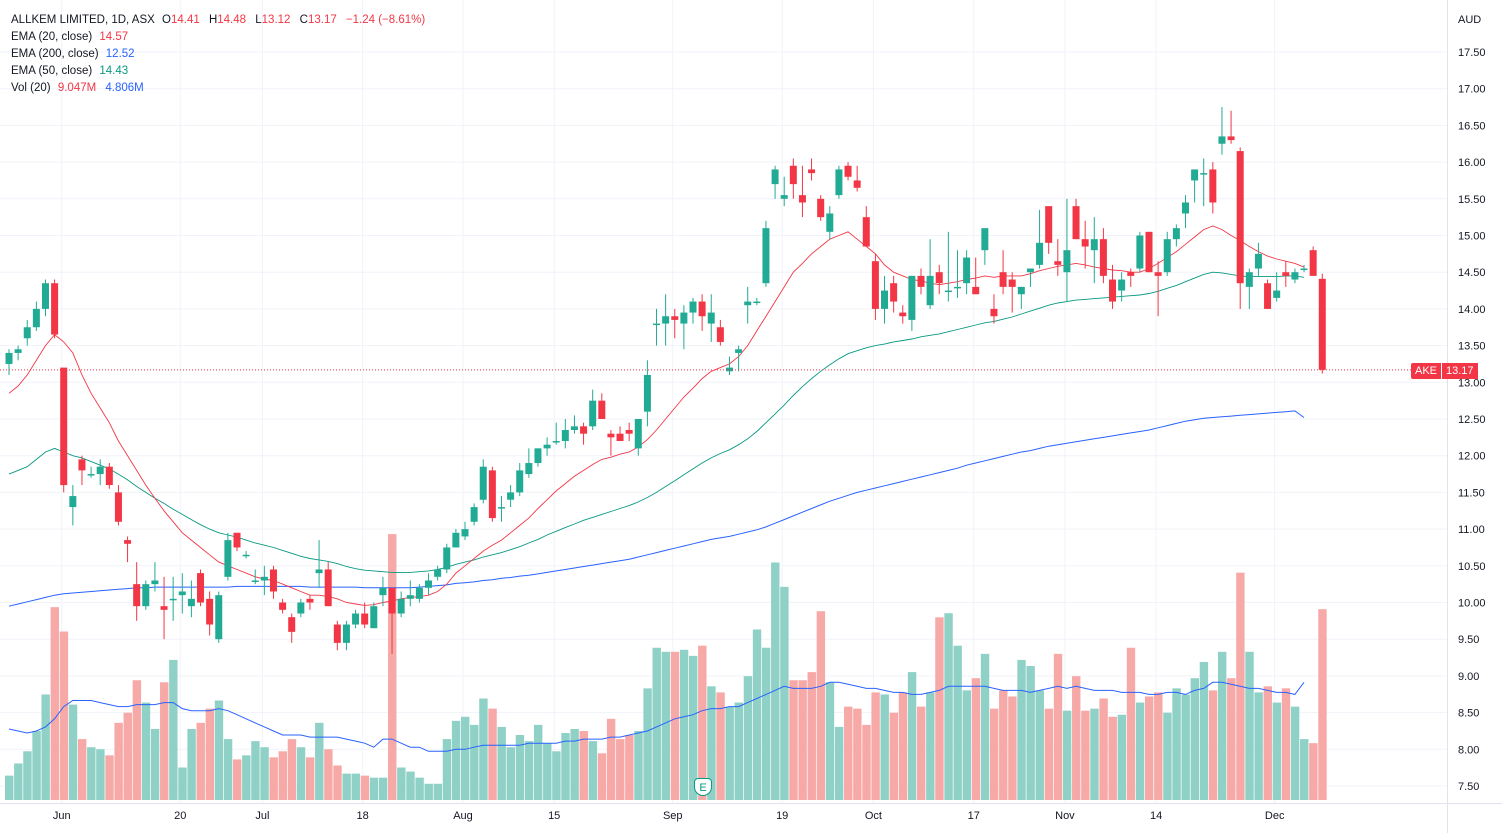 The width and height of the screenshot is (1502, 838). Describe the element at coordinates (218, 71) in the screenshot. I see `legend-ema50-row: EMA (50, close) 14.43` at that location.